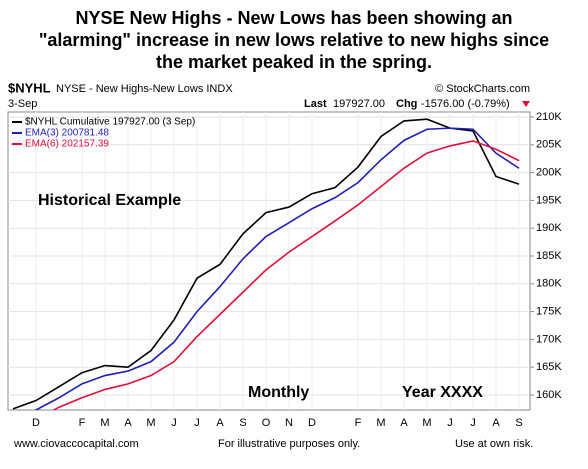 This screenshot has width=588, height=469. I want to click on y-tick-label: 190K, so click(549, 228).